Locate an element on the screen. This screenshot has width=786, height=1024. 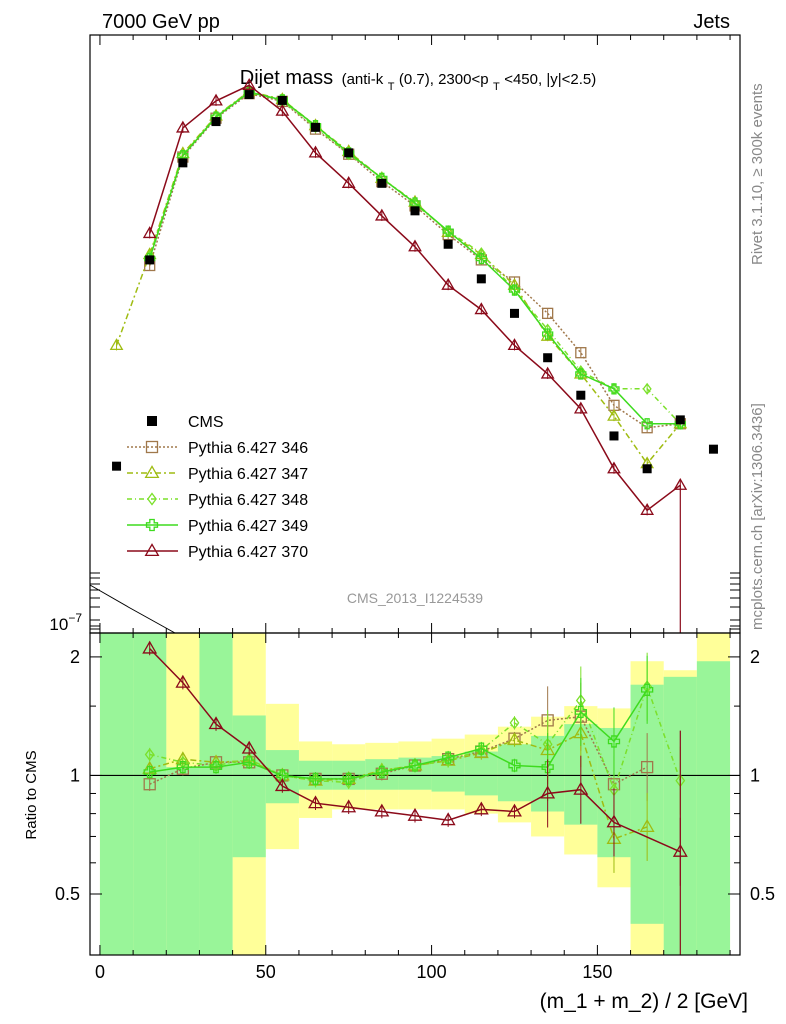
x-tick-label: 50 is located at coordinates (266, 972).